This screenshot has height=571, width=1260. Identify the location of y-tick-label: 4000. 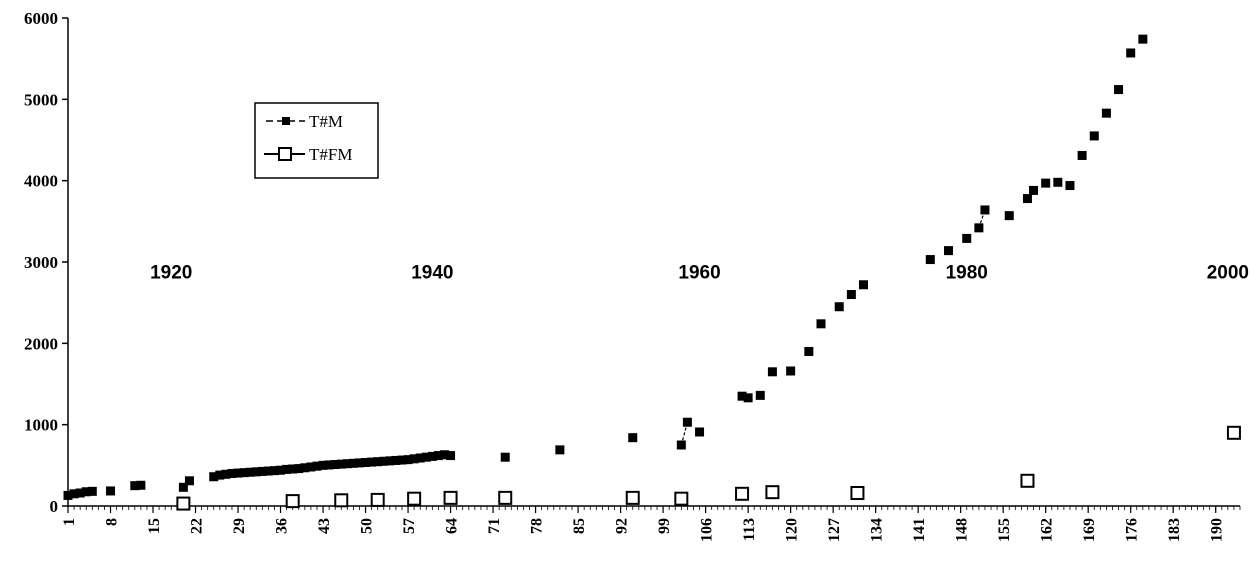
(41, 181).